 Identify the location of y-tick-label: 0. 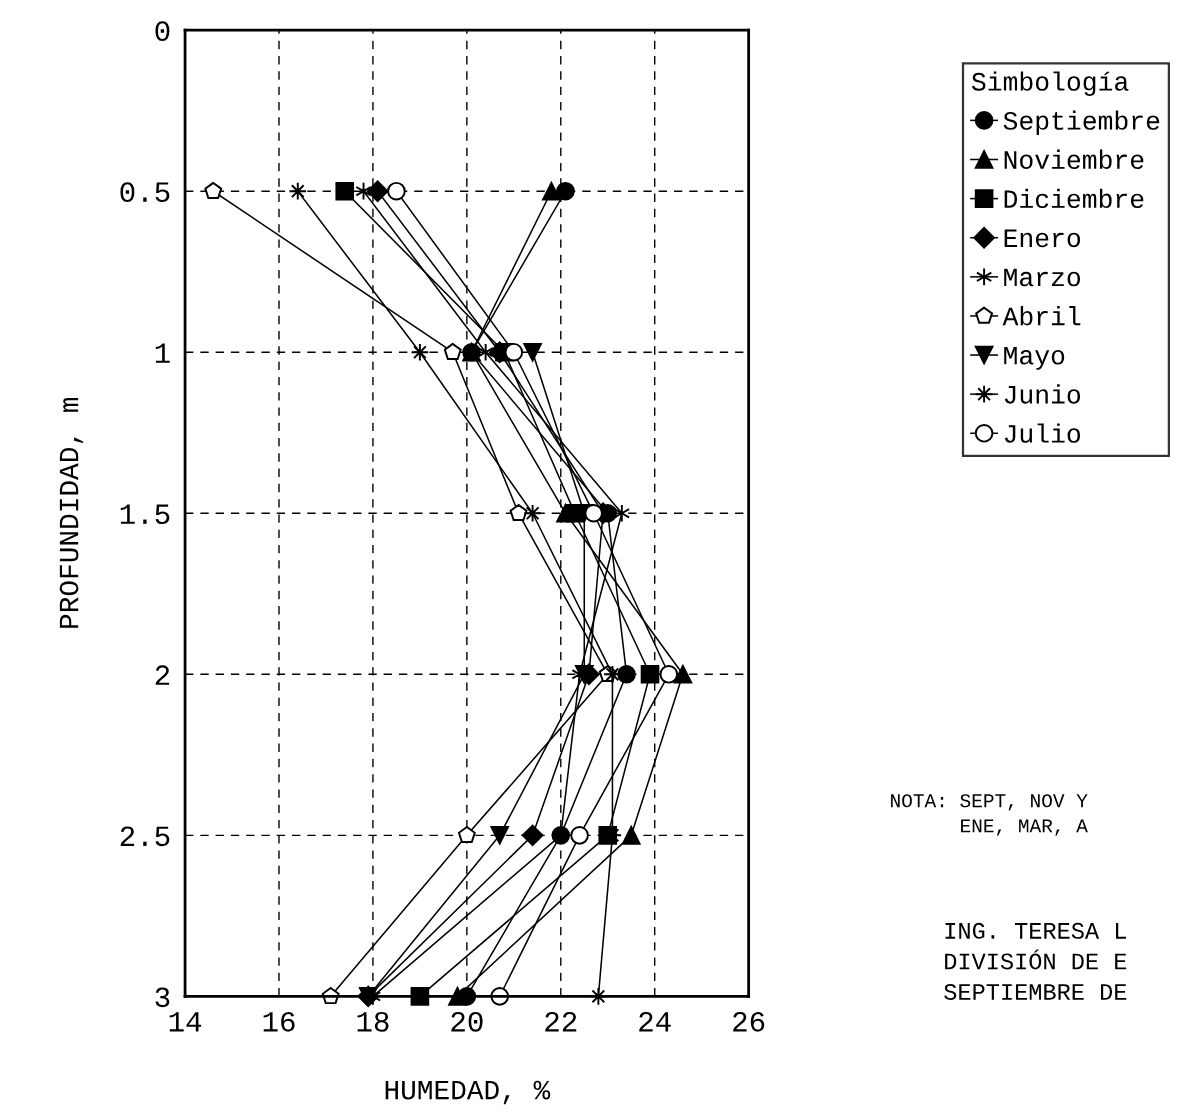
(162, 31).